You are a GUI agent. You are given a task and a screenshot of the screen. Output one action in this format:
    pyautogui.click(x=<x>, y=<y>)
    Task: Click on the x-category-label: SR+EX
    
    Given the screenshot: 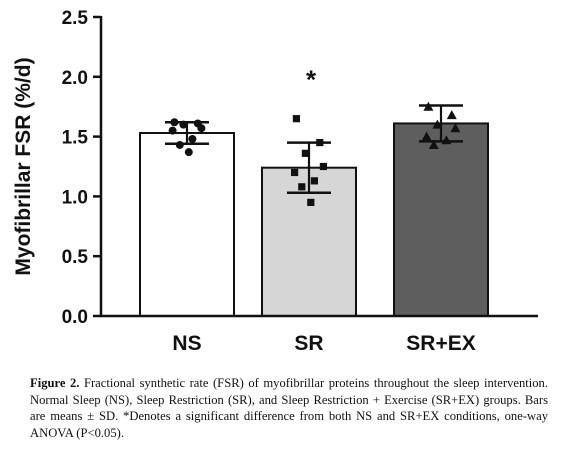 What is the action you would take?
    pyautogui.click(x=440, y=343)
    